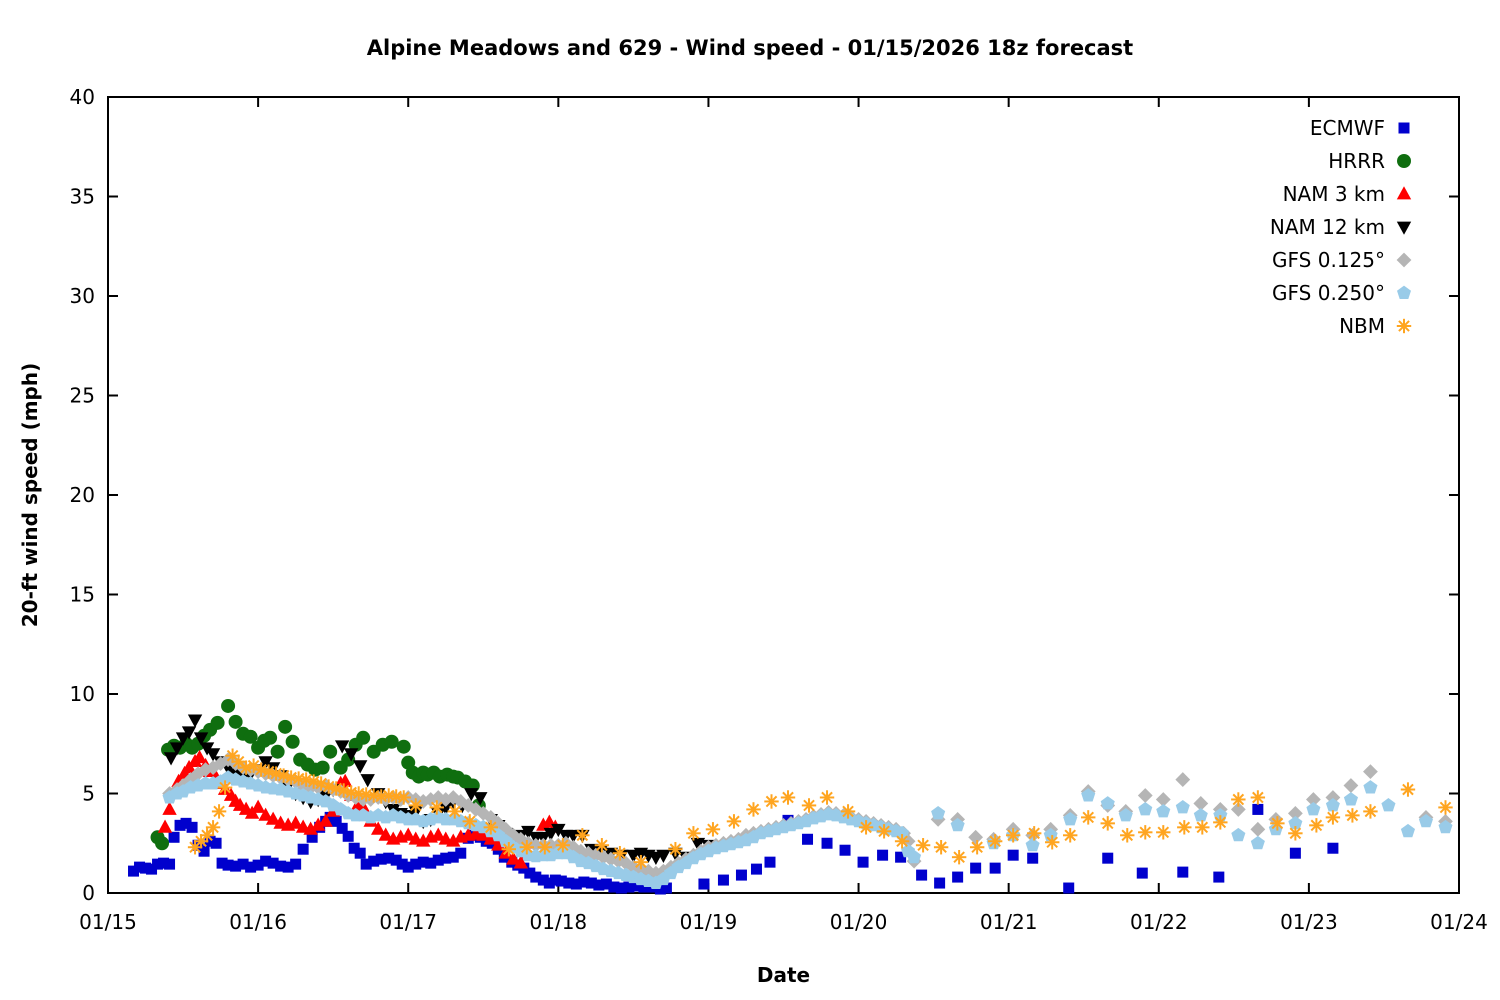  Describe the element at coordinates (709, 922) in the screenshot. I see `x-tick-label: 01/19` at that location.